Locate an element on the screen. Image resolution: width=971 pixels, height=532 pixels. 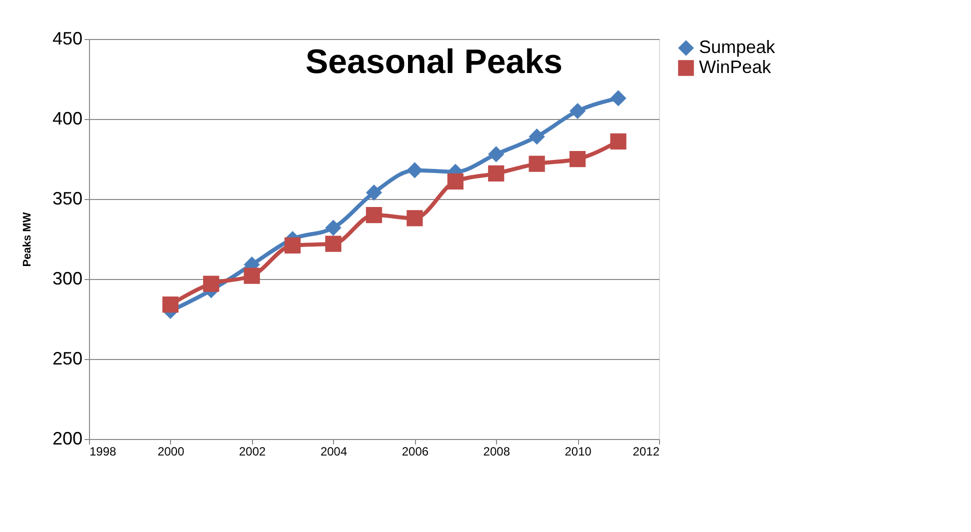
x-tick-label: 2006 is located at coordinates (415, 451).